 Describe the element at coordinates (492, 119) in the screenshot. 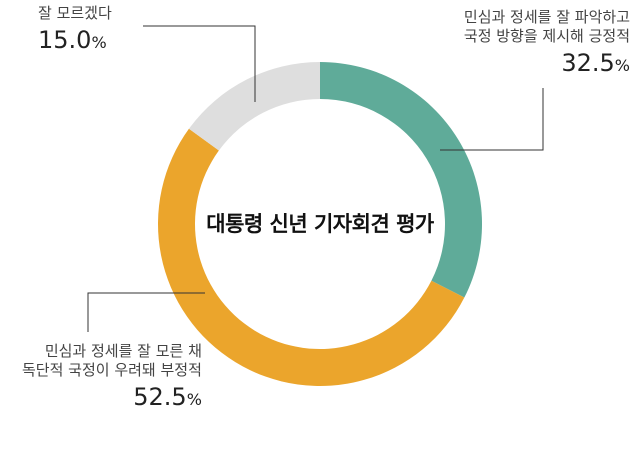

I see `leader-line-positive` at that location.